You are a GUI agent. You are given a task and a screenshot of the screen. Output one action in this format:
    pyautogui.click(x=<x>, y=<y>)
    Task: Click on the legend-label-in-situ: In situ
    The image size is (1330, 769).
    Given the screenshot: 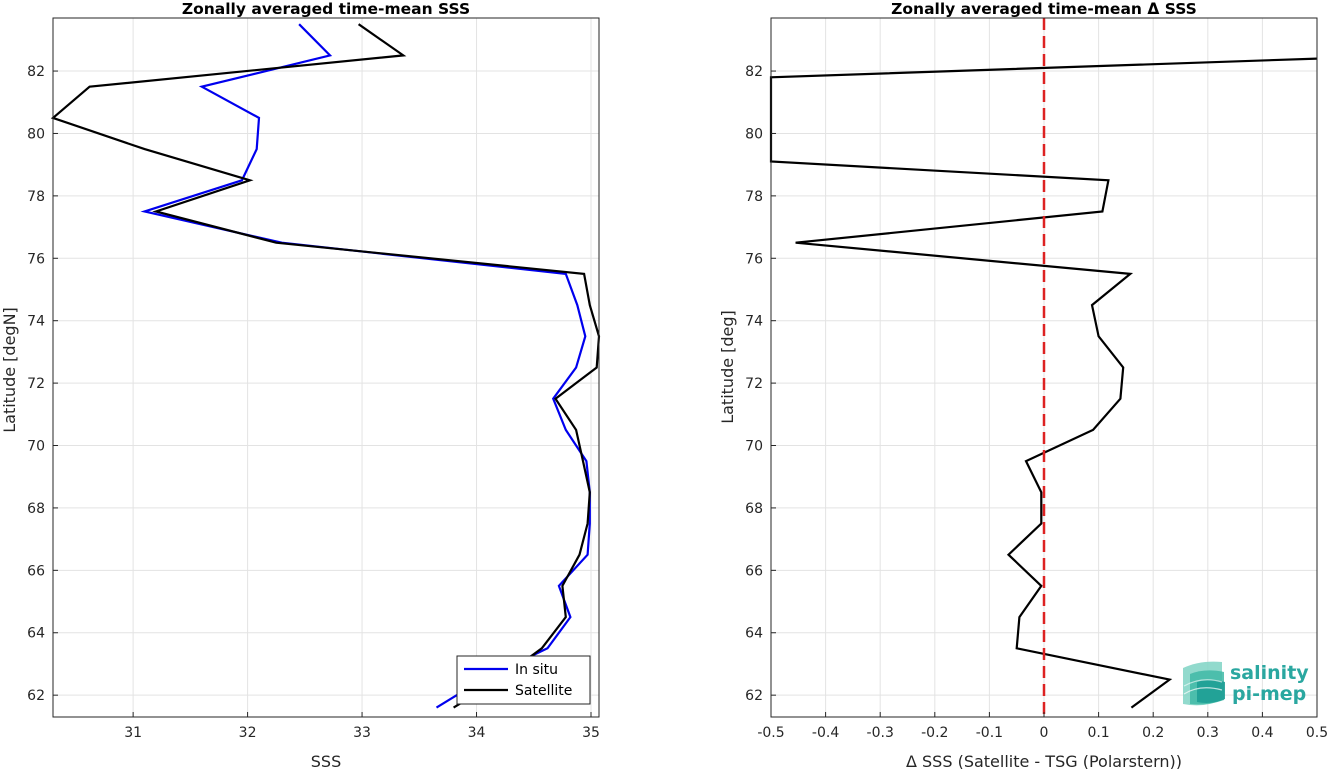 What is the action you would take?
    pyautogui.click(x=536, y=670)
    